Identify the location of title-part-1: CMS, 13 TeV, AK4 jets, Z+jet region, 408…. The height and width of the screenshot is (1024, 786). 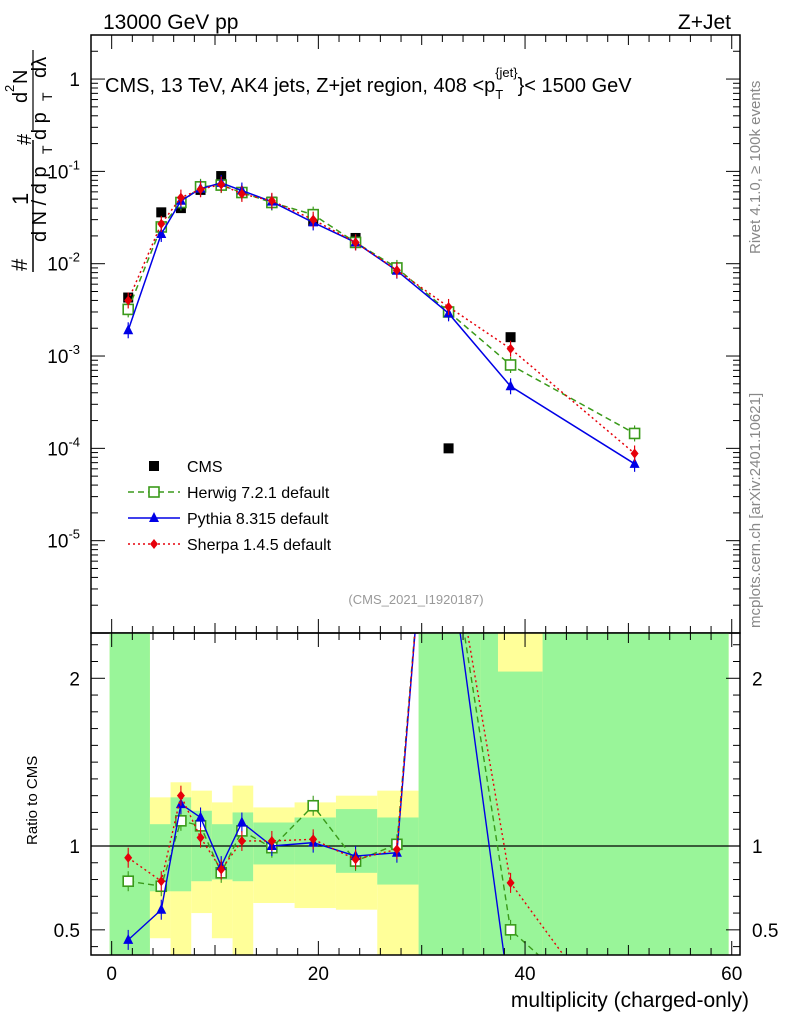
(300, 86).